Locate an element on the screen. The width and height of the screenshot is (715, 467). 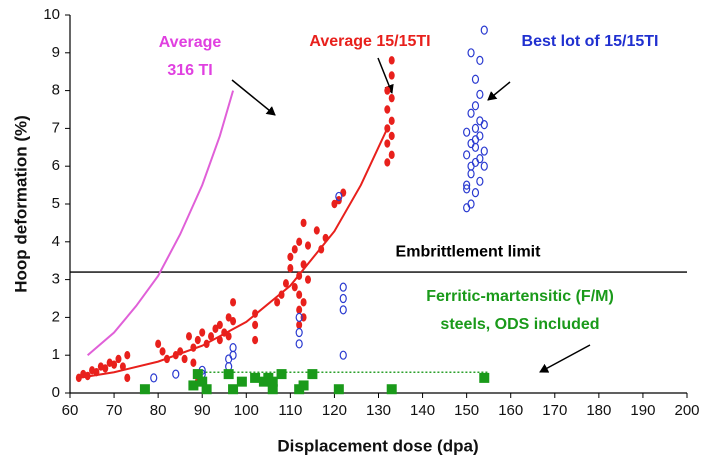
y-axis-title: Hoop deformation (%) is located at coordinates (20, 204).